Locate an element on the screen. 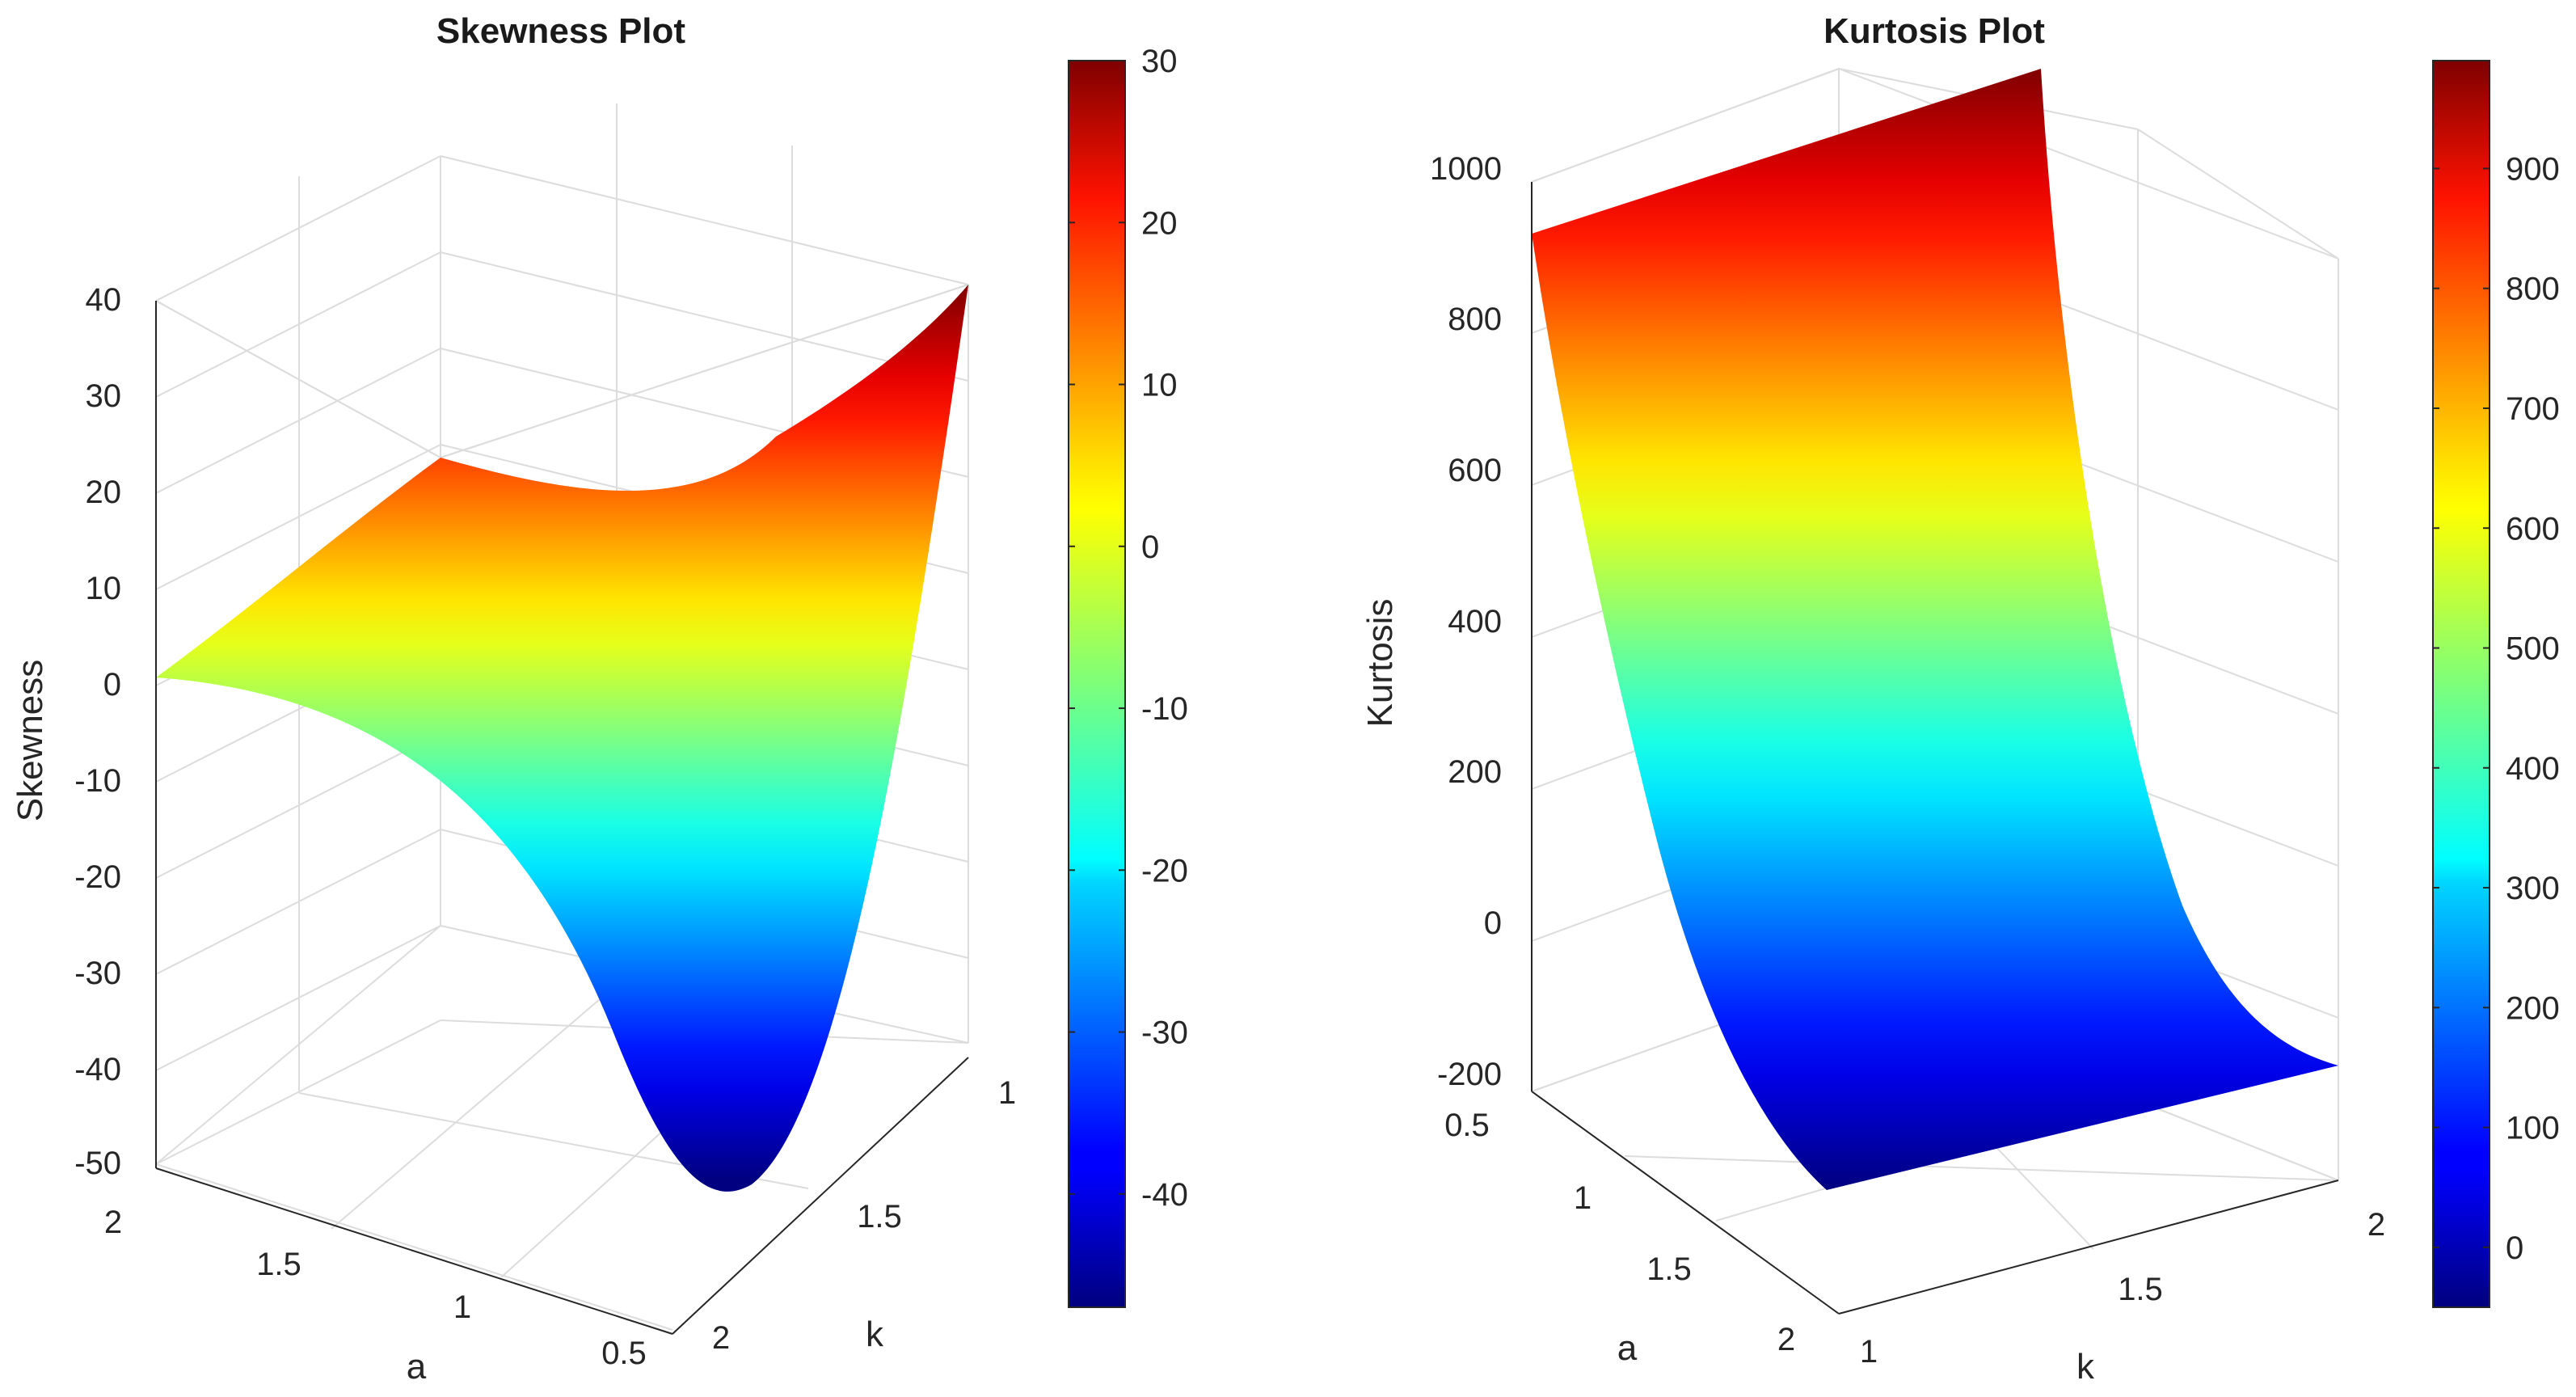 The height and width of the screenshot is (1397, 2576). colorbar-tick-label: 700 is located at coordinates (2533, 409).